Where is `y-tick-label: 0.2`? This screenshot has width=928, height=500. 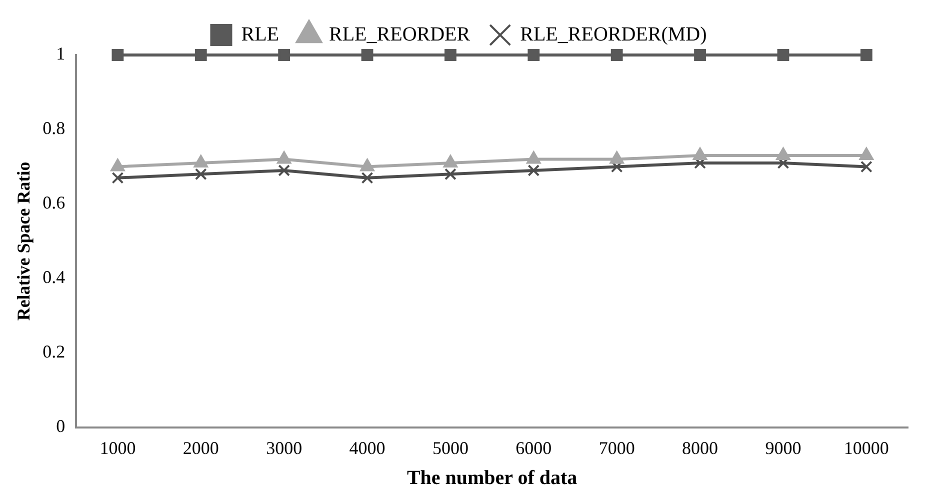
y-tick-label: 0.2 is located at coordinates (54, 352).